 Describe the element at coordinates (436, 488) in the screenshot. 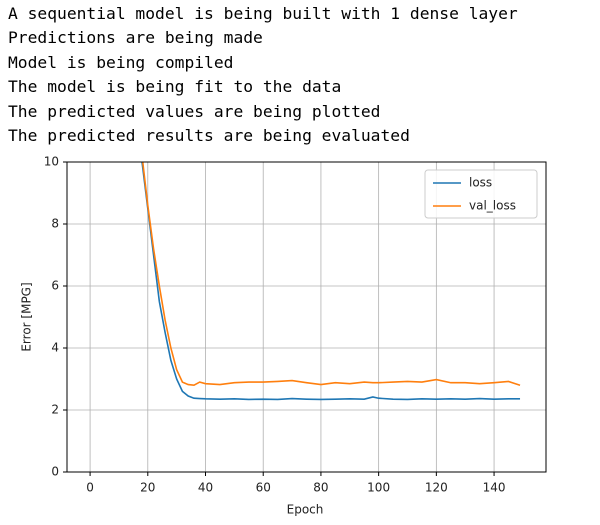

I see `x-tick-label: 120` at that location.